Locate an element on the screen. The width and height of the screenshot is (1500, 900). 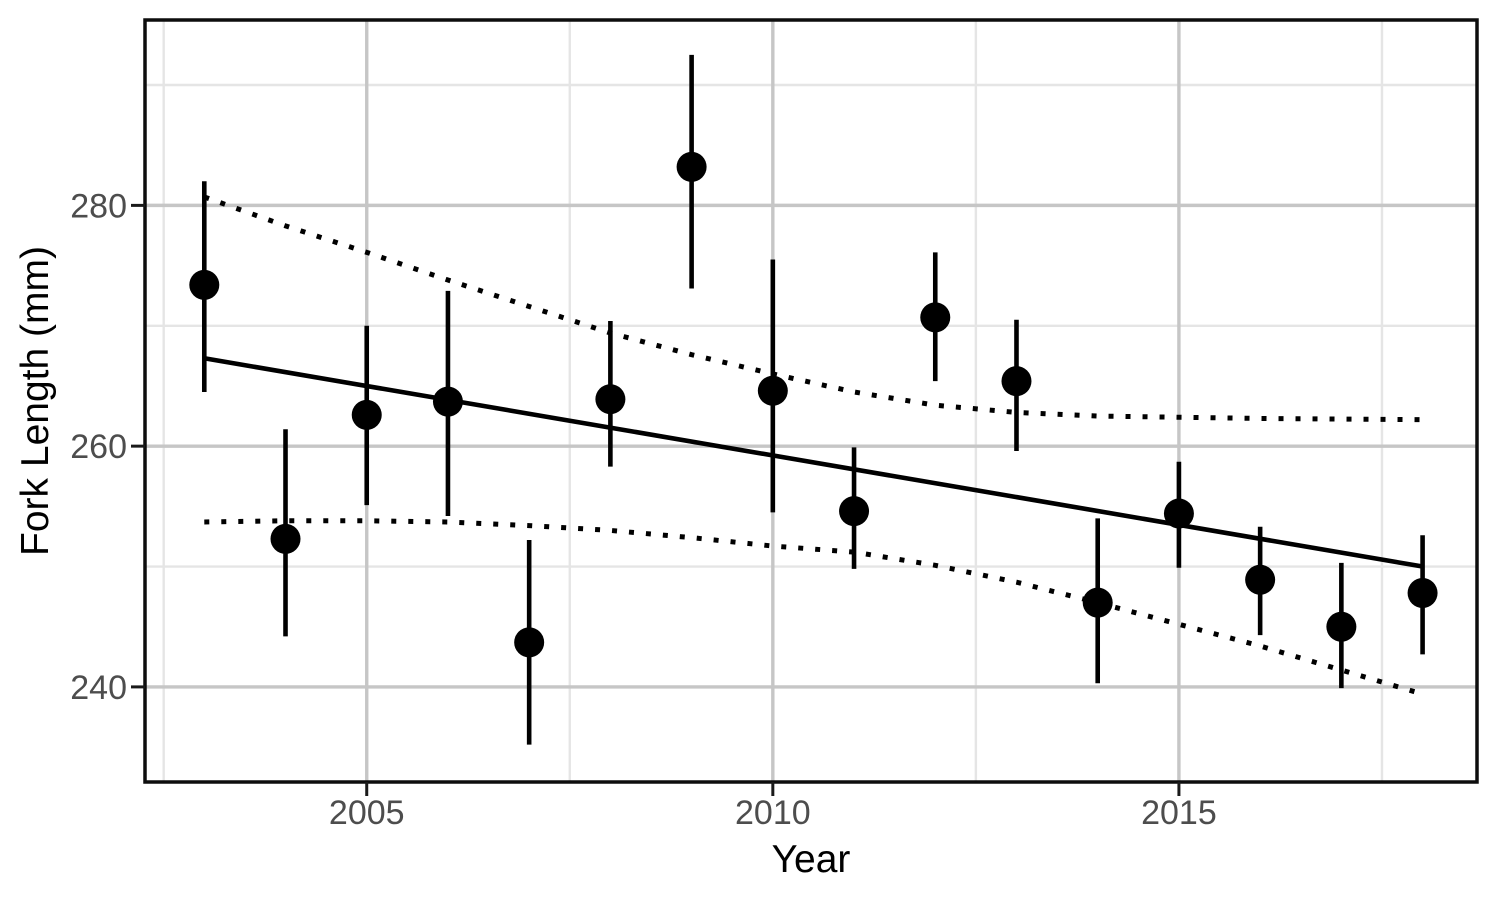
x-tick-label: 2005 is located at coordinates (367, 813).